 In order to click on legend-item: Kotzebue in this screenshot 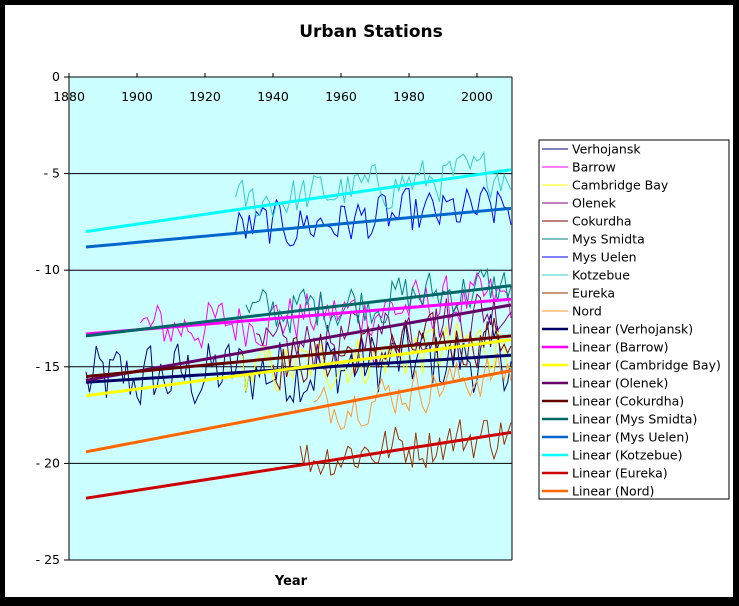, I will do `click(586, 275)`.